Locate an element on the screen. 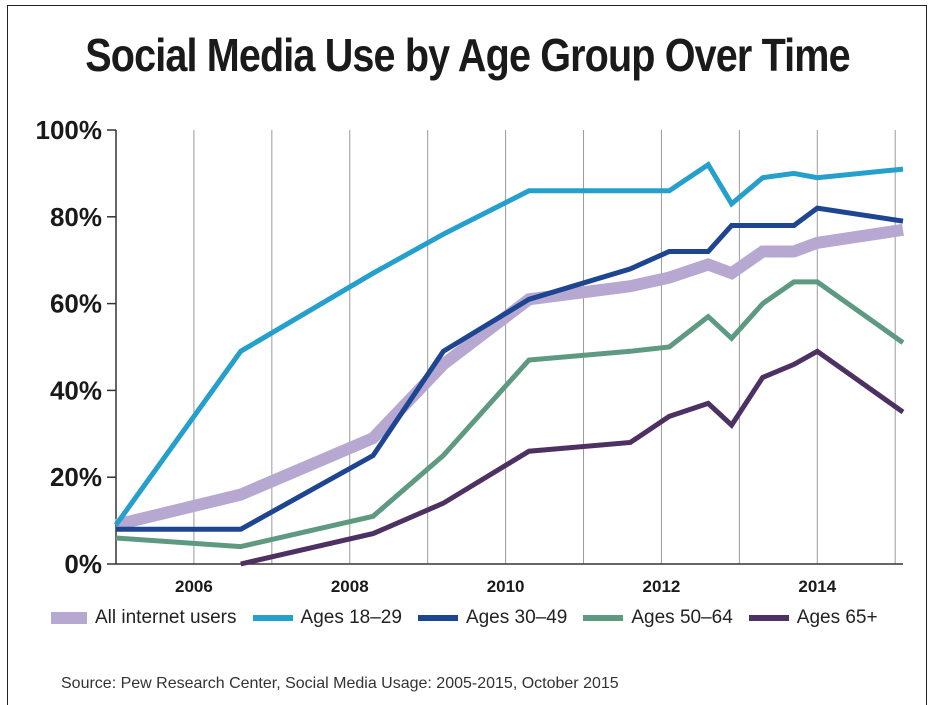 The image size is (935, 705). x-tick-label: 2010 is located at coordinates (506, 586).